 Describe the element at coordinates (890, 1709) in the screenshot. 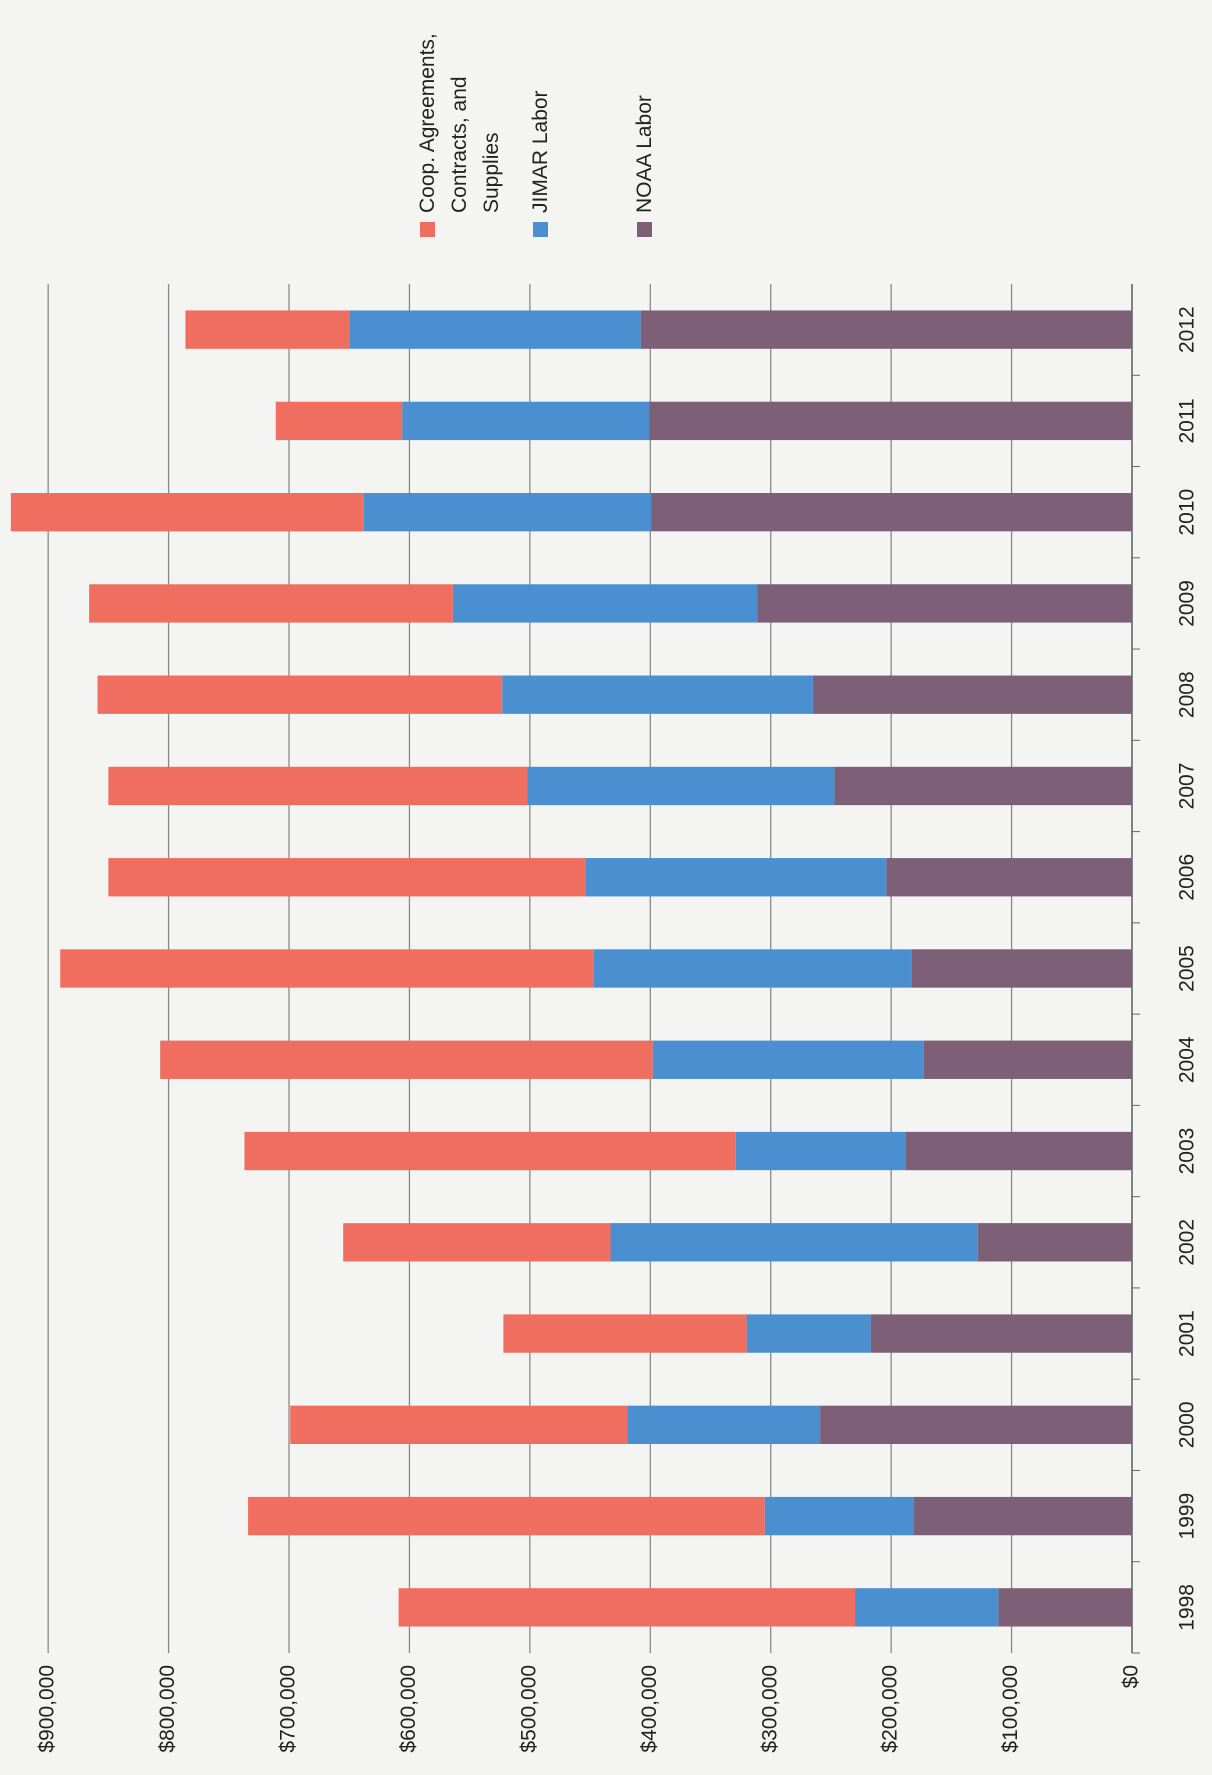

I see `y-tick-label: $200,000` at that location.